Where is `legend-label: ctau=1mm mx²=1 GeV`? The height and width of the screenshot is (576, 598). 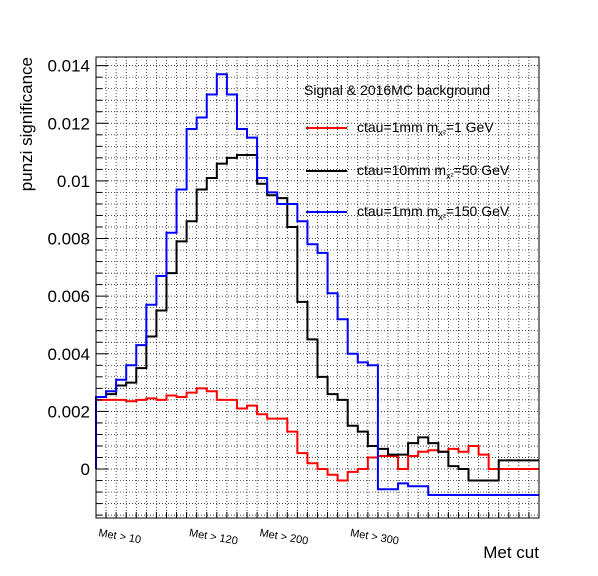 legend-label: ctau=1mm mx²=1 GeV is located at coordinates (425, 128).